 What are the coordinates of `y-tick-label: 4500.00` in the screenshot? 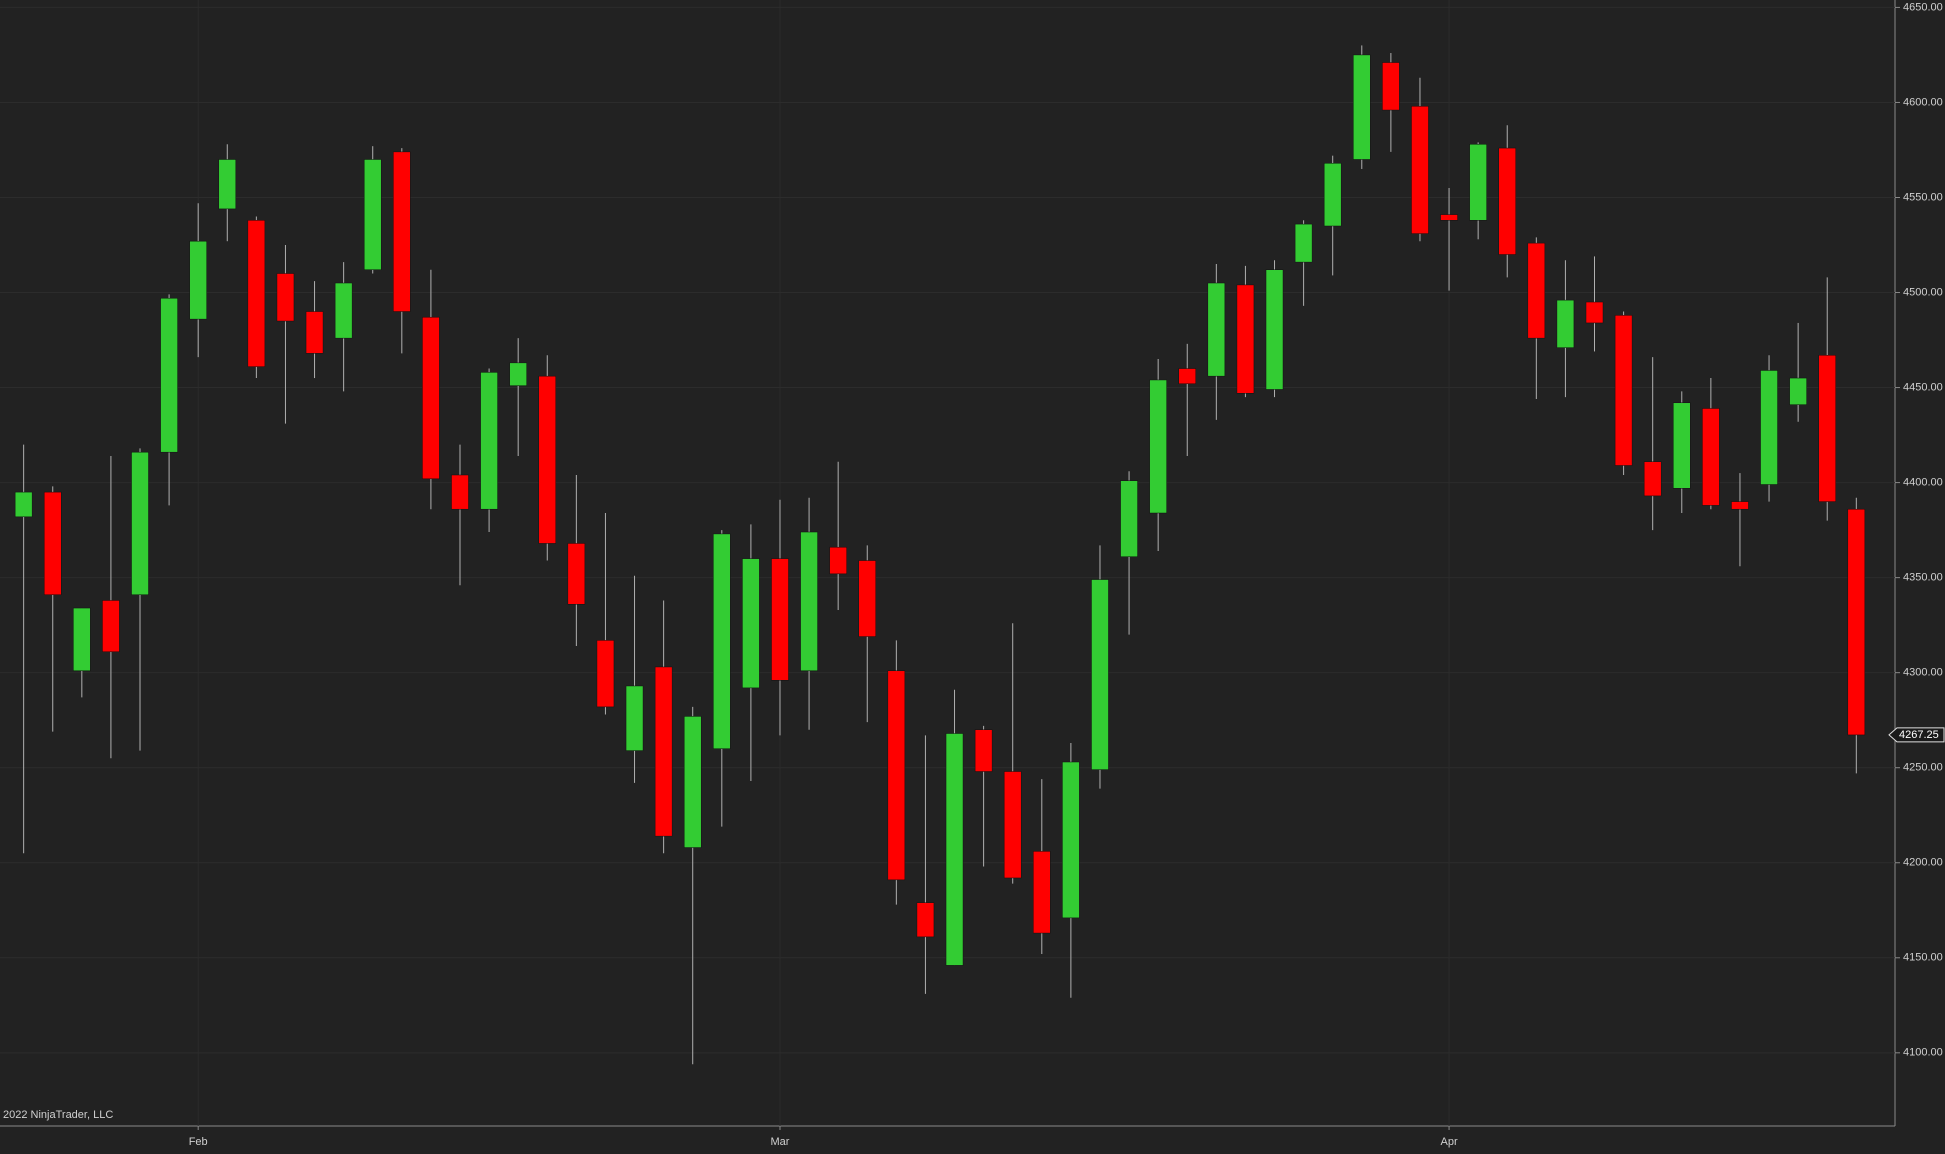 It's located at (1923, 292).